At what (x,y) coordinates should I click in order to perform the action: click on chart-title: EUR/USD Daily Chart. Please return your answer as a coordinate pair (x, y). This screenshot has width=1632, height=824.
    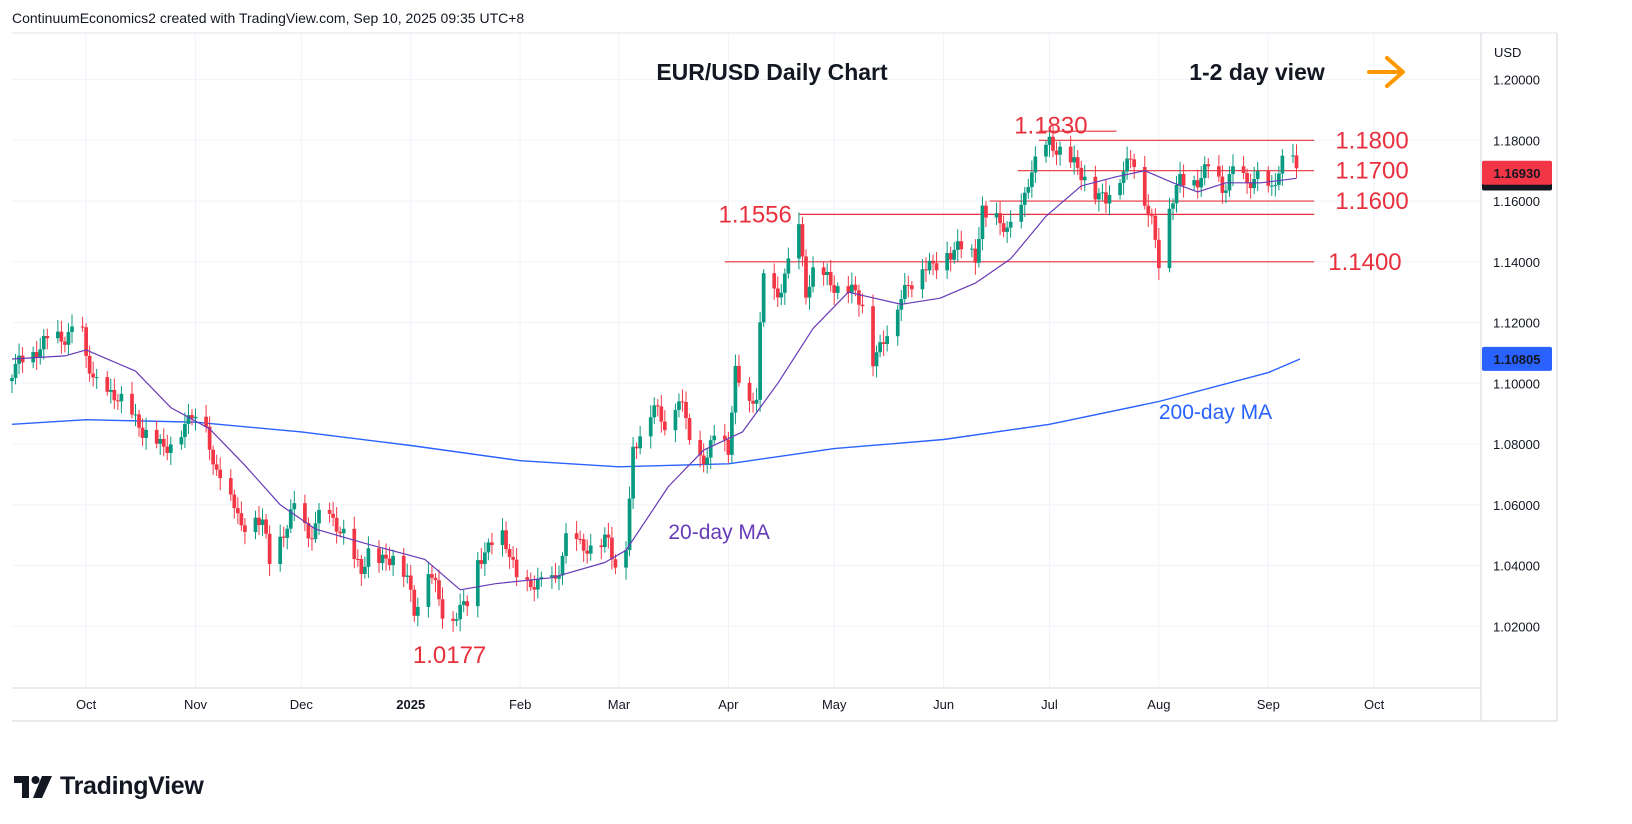
    Looking at the image, I should click on (772, 72).